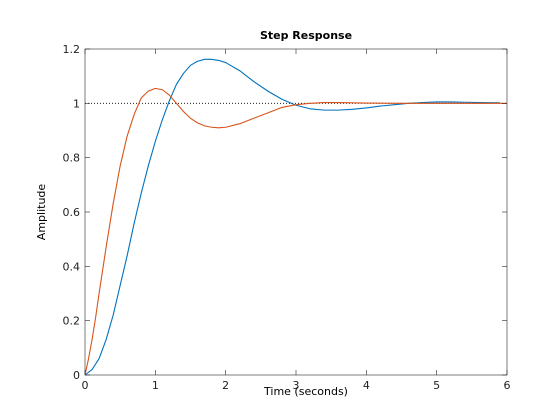 This screenshot has width=560, height=420. Describe the element at coordinates (305, 391) in the screenshot. I see `x-axis-label: Time (seconds)` at that location.